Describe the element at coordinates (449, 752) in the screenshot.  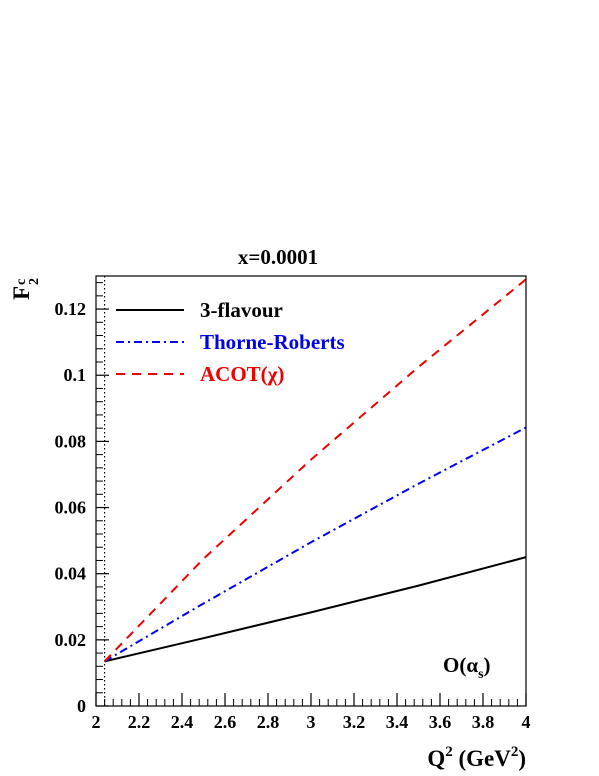
I see `x-axis-label-sup: 2` at that location.